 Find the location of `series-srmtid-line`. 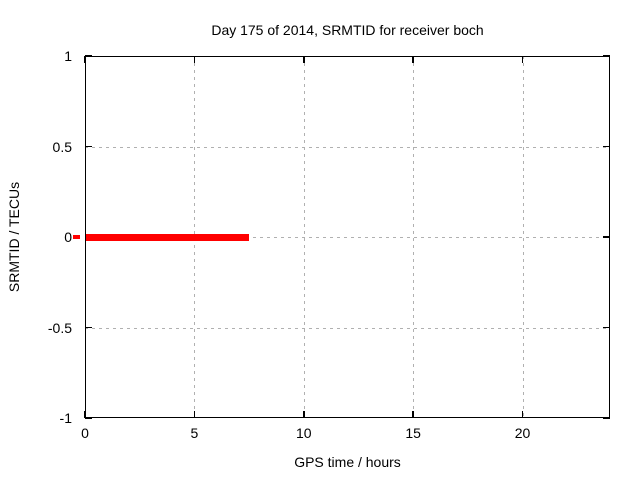

series-srmtid-line is located at coordinates (167, 237).